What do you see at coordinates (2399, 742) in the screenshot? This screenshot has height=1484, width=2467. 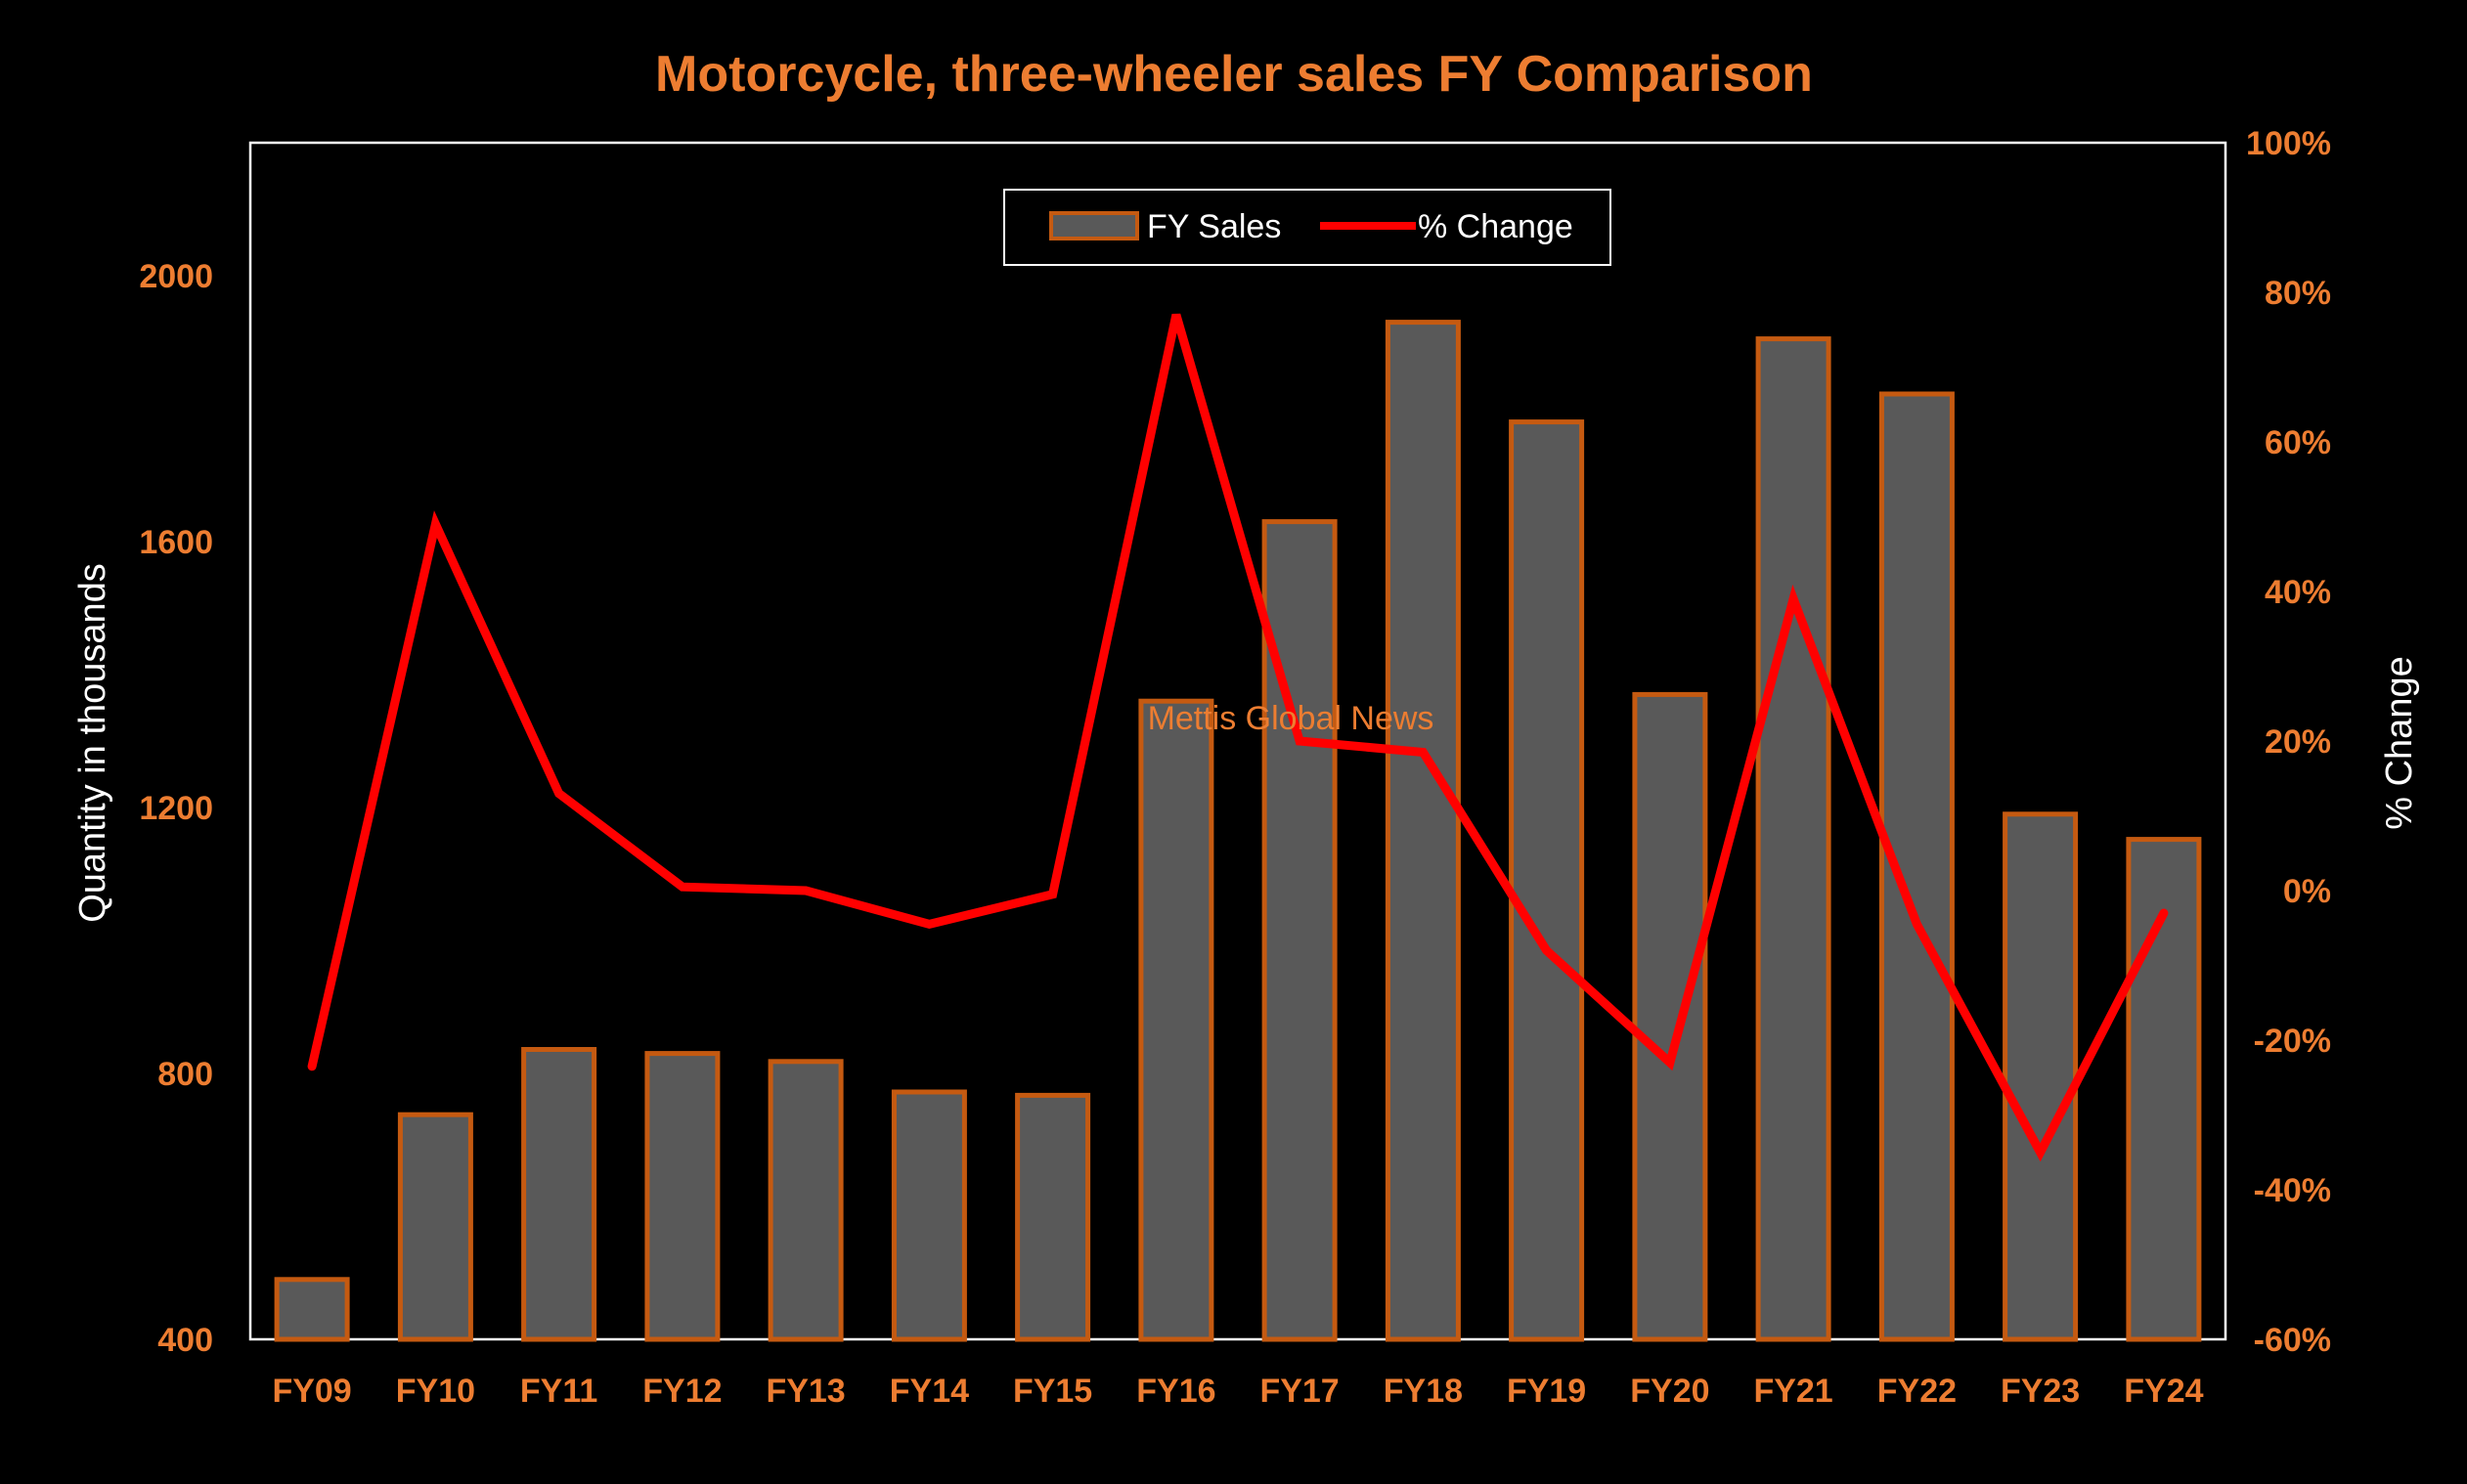 I see `y2-axis-title: % Change` at bounding box center [2399, 742].